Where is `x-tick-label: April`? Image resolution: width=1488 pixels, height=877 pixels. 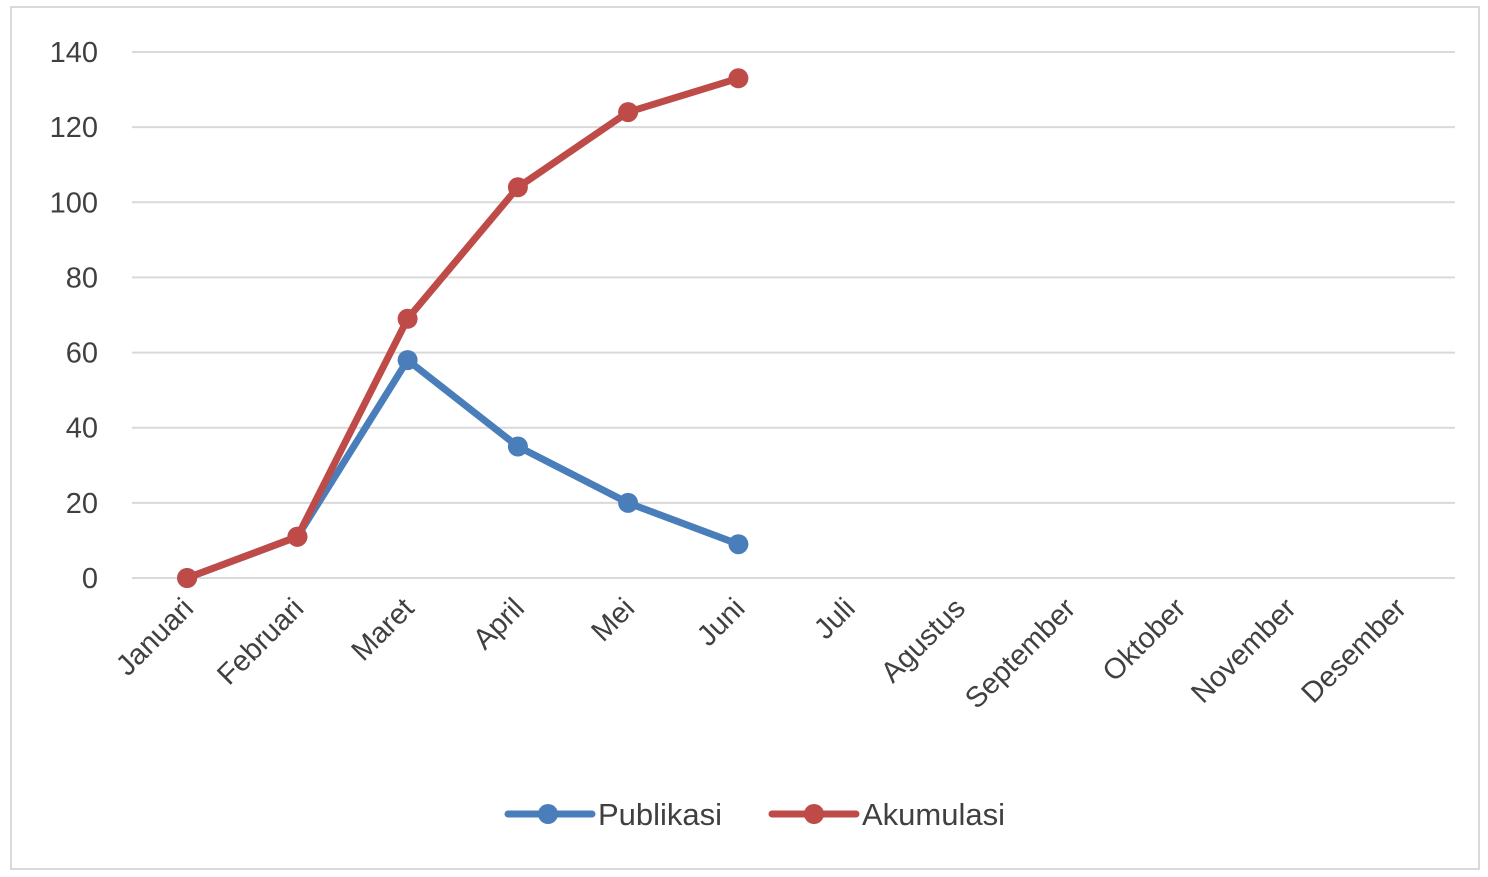 x-tick-label: April is located at coordinates (499, 624).